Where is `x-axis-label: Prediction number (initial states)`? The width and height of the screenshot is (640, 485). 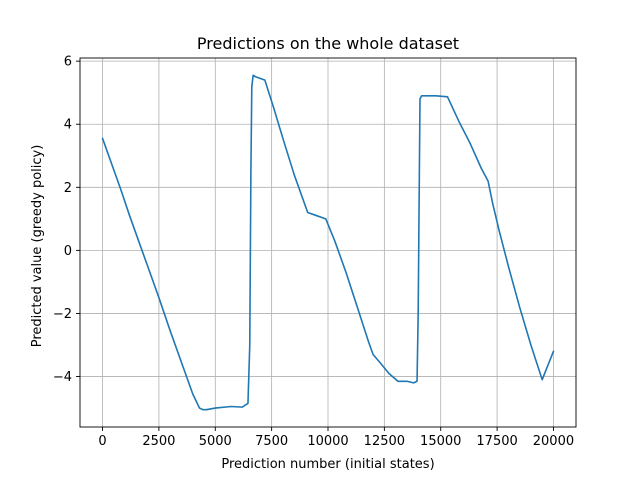
x-axis-label: Prediction number (initial states) is located at coordinates (327, 464).